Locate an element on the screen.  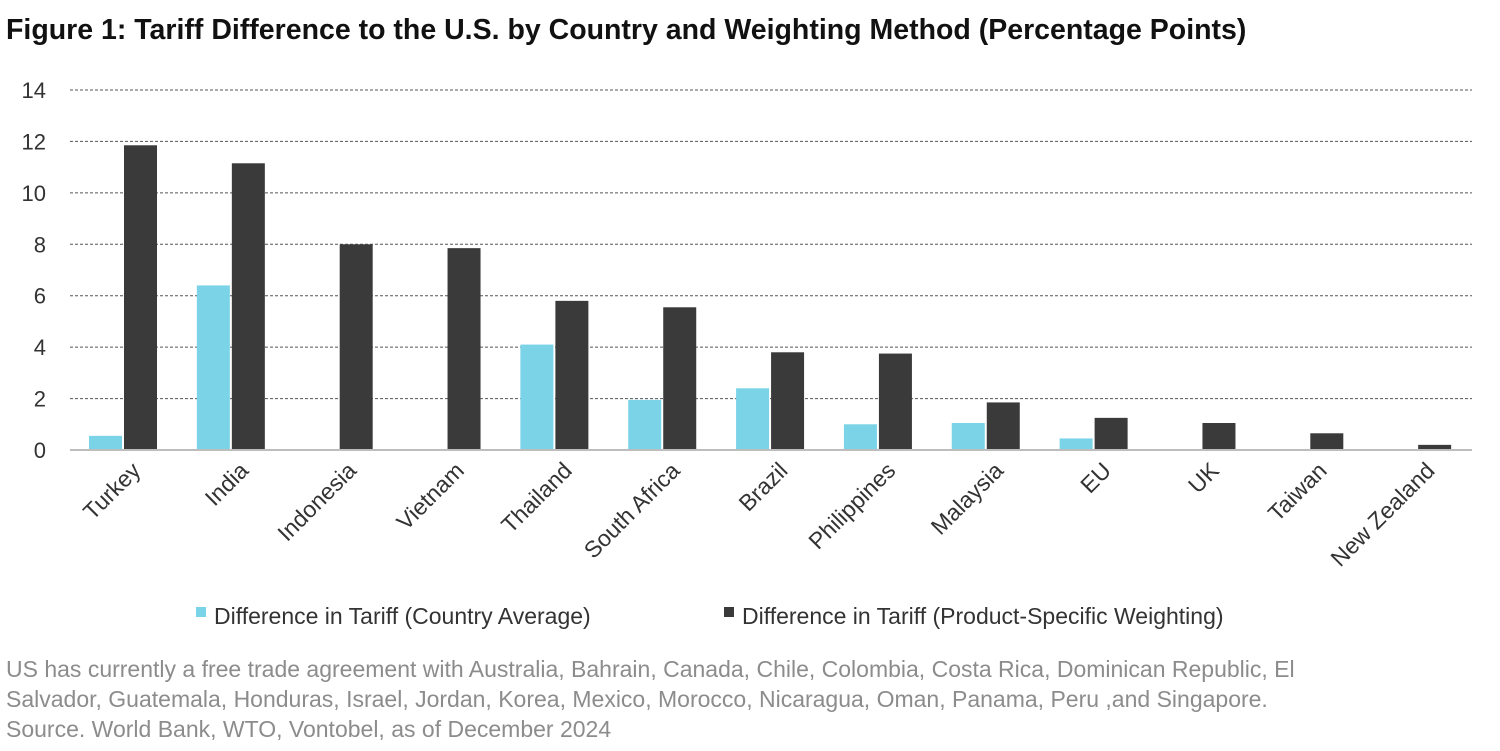
x-tick-label: South Africa is located at coordinates (632, 510).